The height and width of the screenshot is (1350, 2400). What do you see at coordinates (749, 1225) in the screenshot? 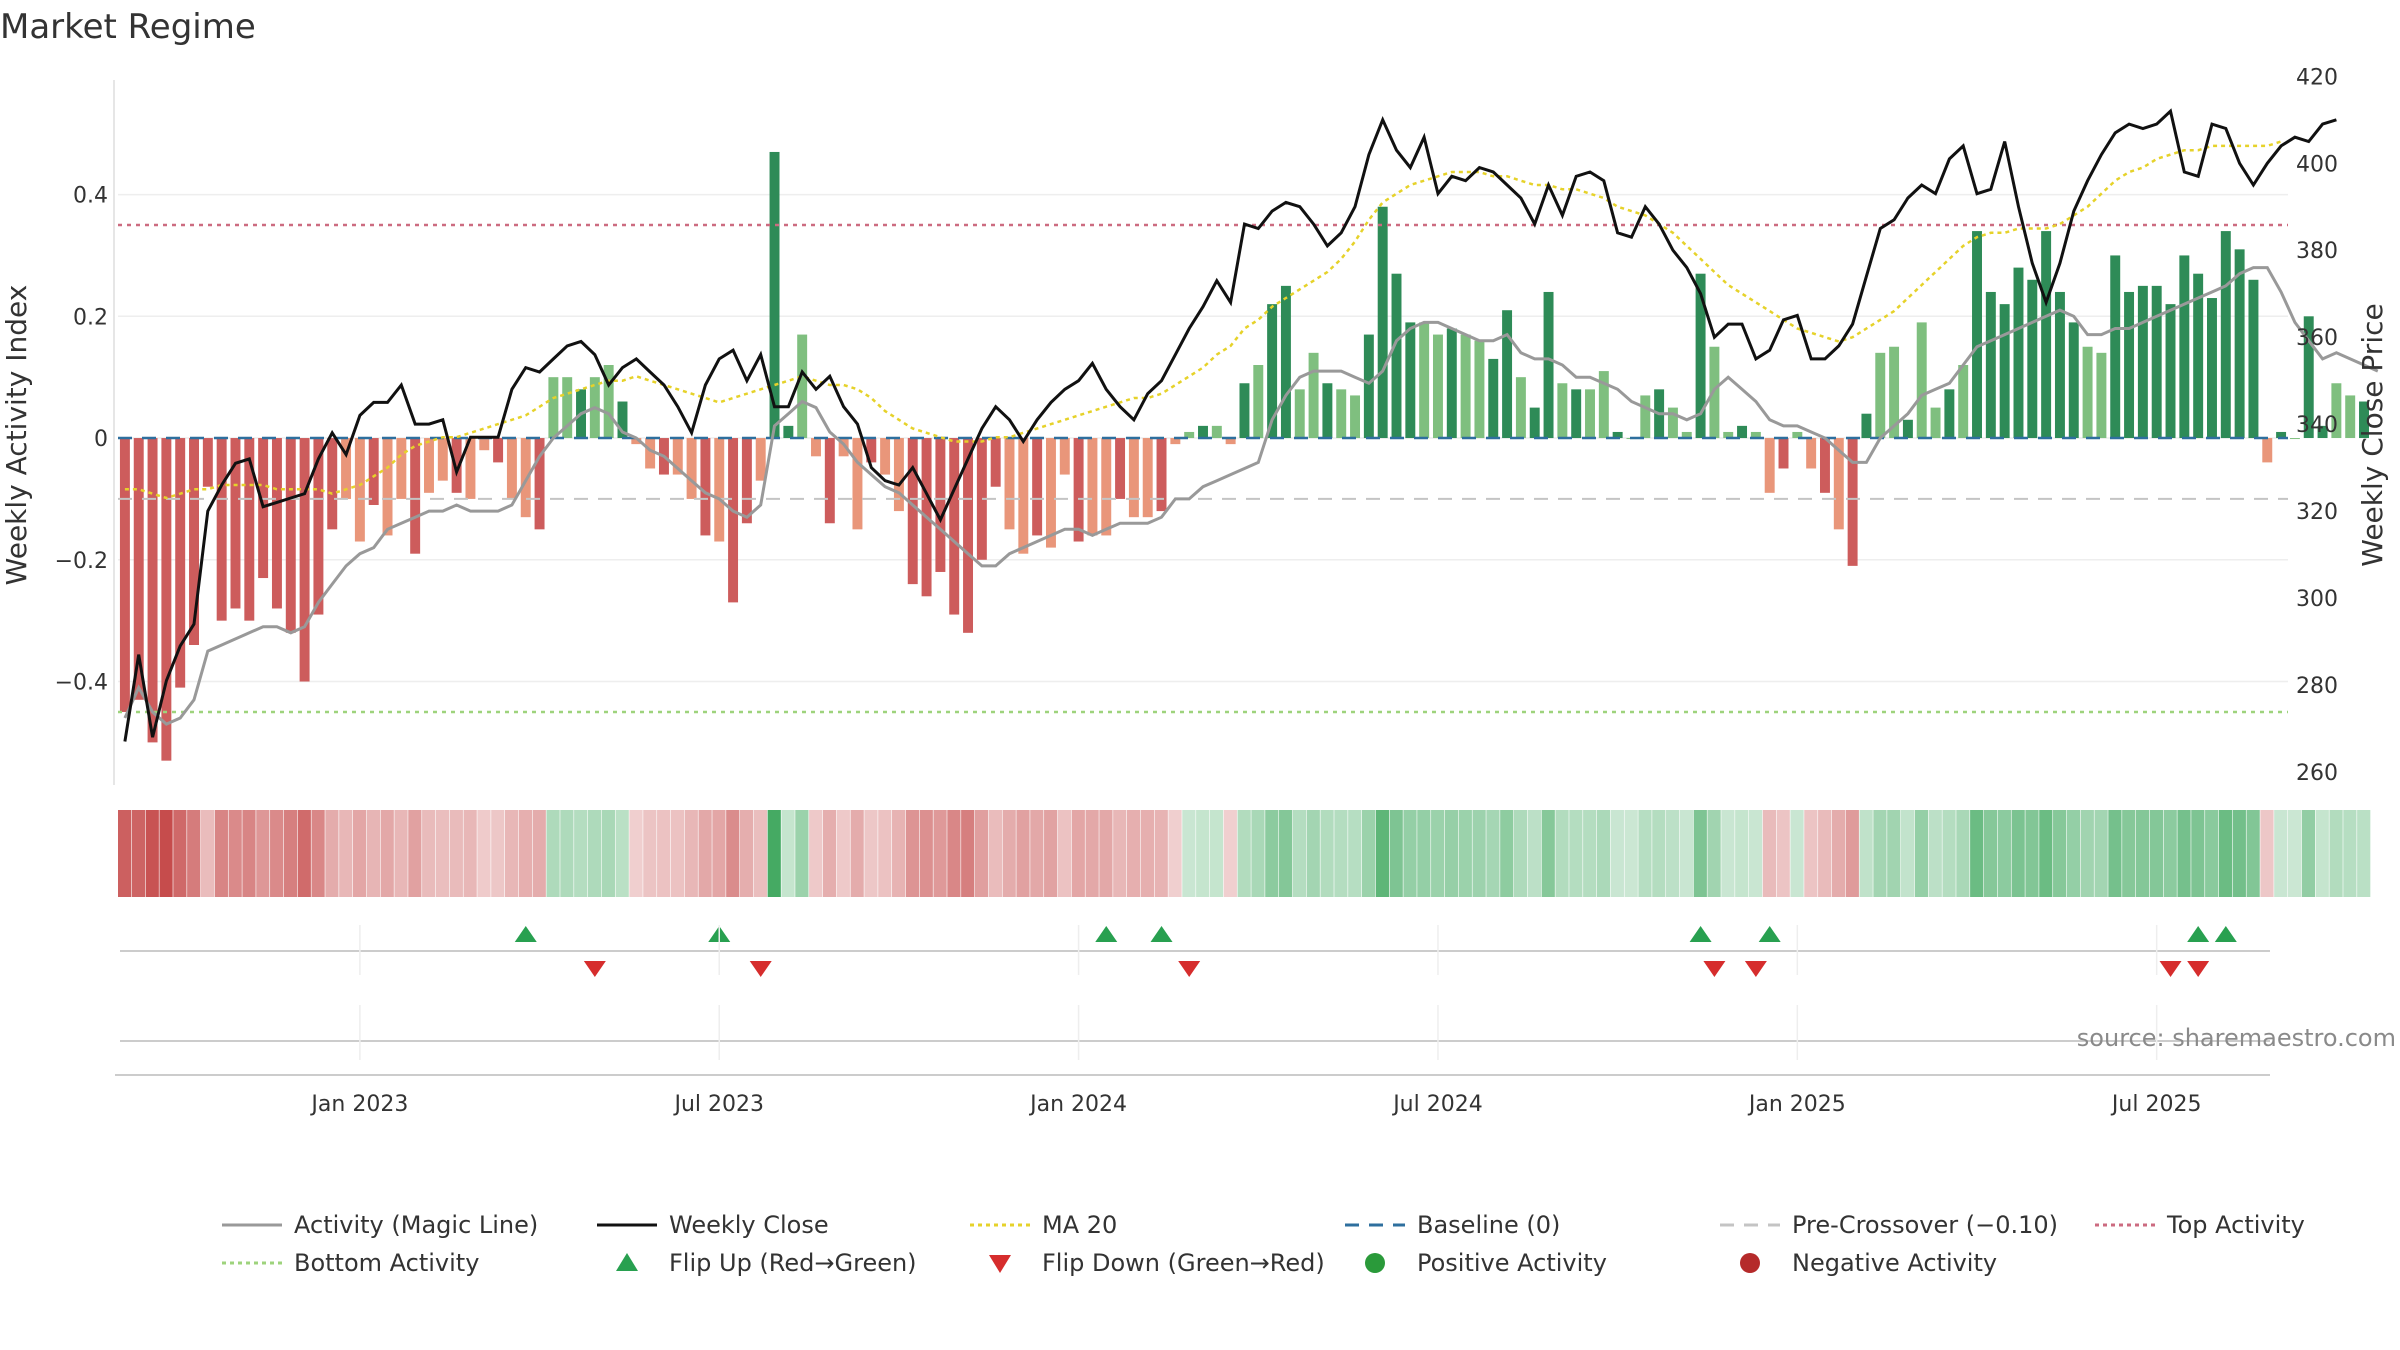
I see `legend-label: Weekly Close` at bounding box center [749, 1225].